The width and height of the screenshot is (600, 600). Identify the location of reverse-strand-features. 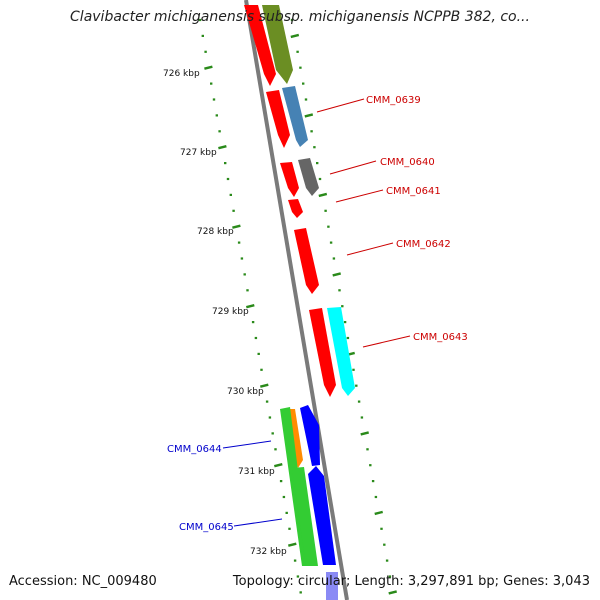
(290, 201).